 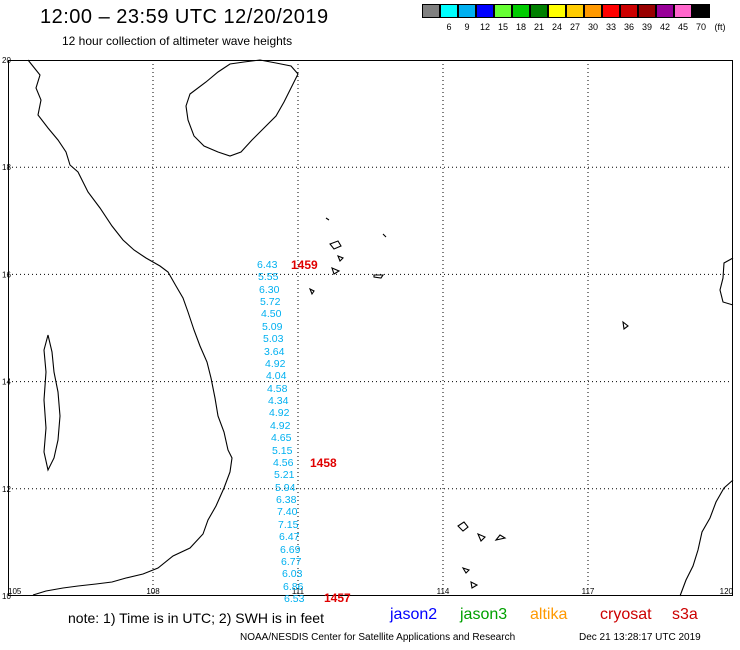 What do you see at coordinates (292, 574) in the screenshot?
I see `swh-value-label: 6.03` at bounding box center [292, 574].